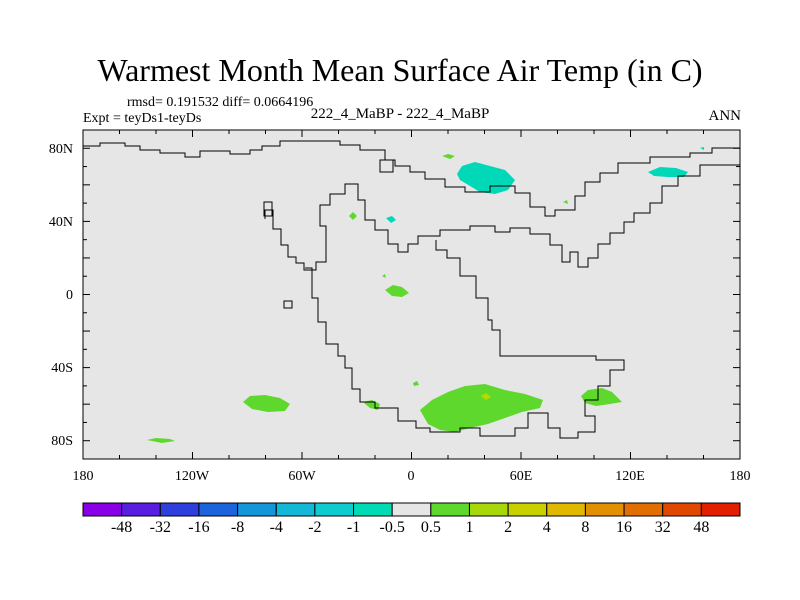 This screenshot has height=600, width=800. What do you see at coordinates (302, 476) in the screenshot?
I see `x-tick-label: 60W` at bounding box center [302, 476].